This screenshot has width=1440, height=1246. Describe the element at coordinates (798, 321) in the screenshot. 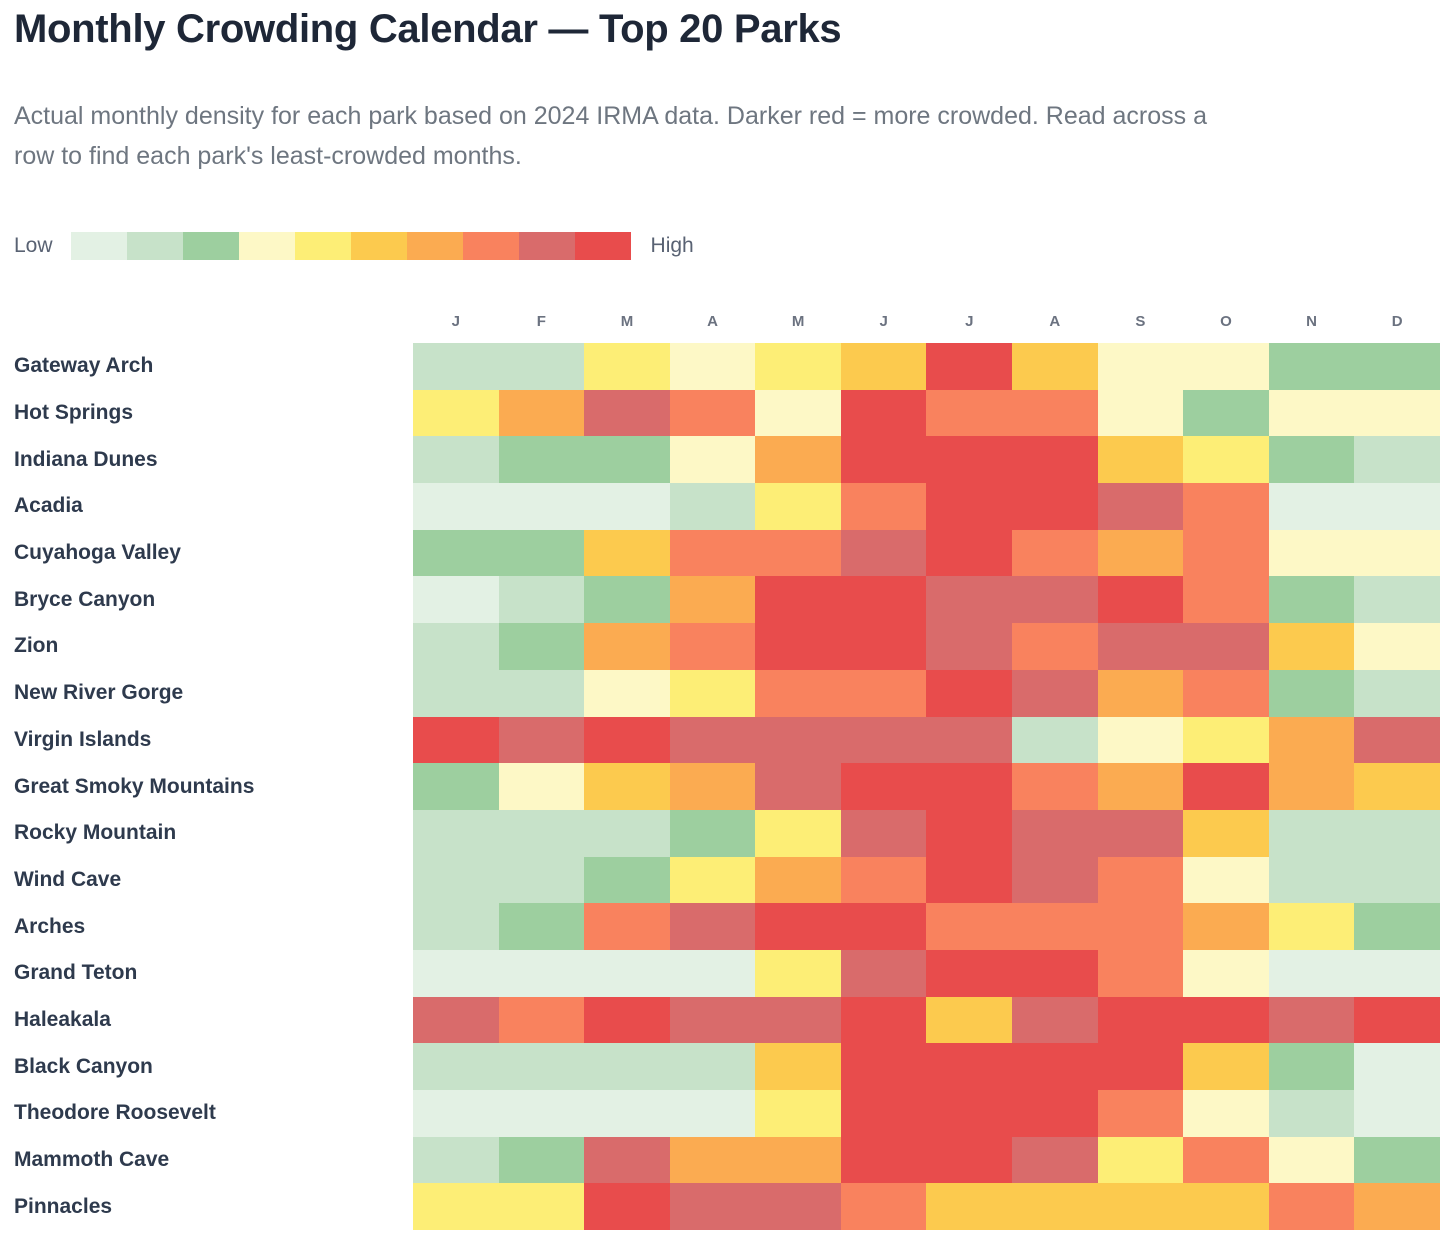

I see `month-header-5: M` at that location.